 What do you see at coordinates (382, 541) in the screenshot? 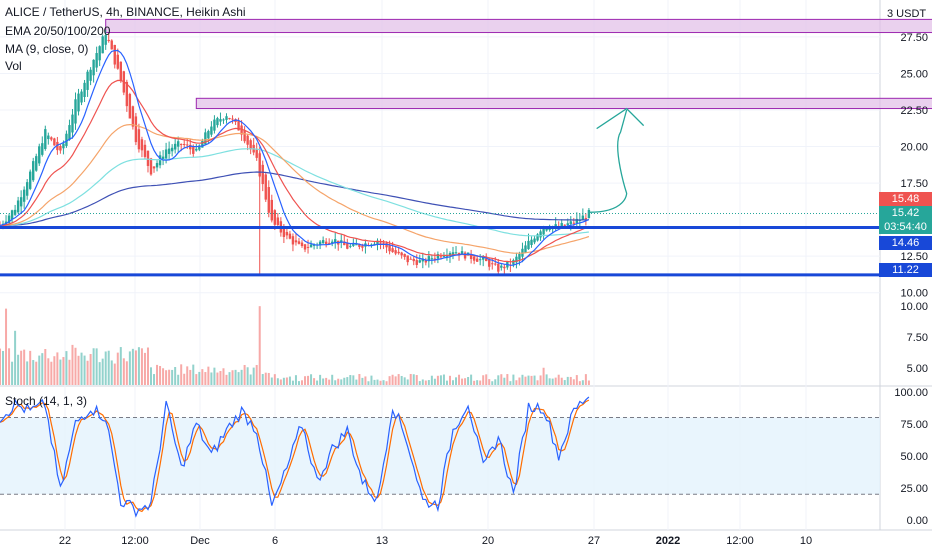
I see `time-tick-label: 13` at bounding box center [382, 541].